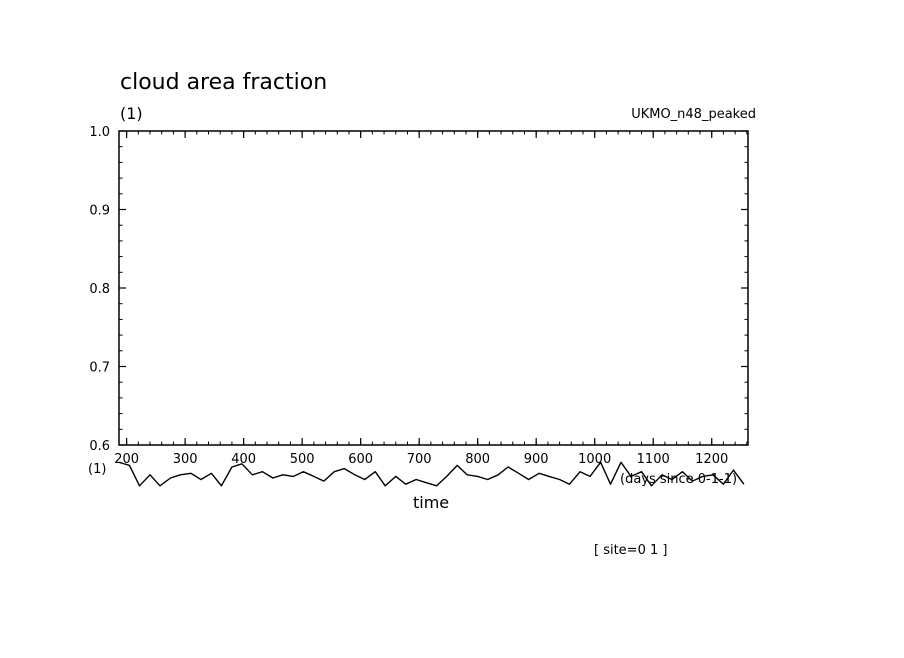  What do you see at coordinates (678, 479) in the screenshot?
I see `x-axis-unit-right: (days since 0-1-1)` at bounding box center [678, 479].